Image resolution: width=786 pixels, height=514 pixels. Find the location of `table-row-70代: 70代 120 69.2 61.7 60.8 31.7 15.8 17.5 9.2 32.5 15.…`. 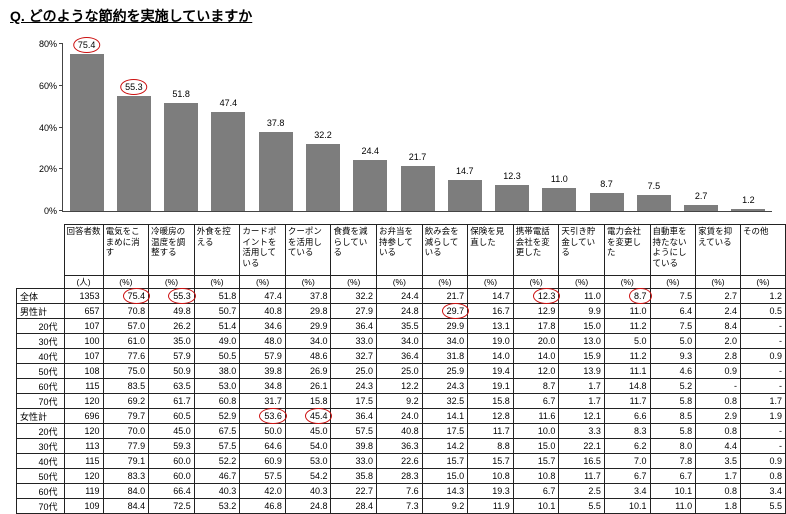

table-row-70代: 70代 120 69.2 61.7 60.8 31.7 15.8 17.5 9.2 32.5 15.… is located at coordinates (401, 401).